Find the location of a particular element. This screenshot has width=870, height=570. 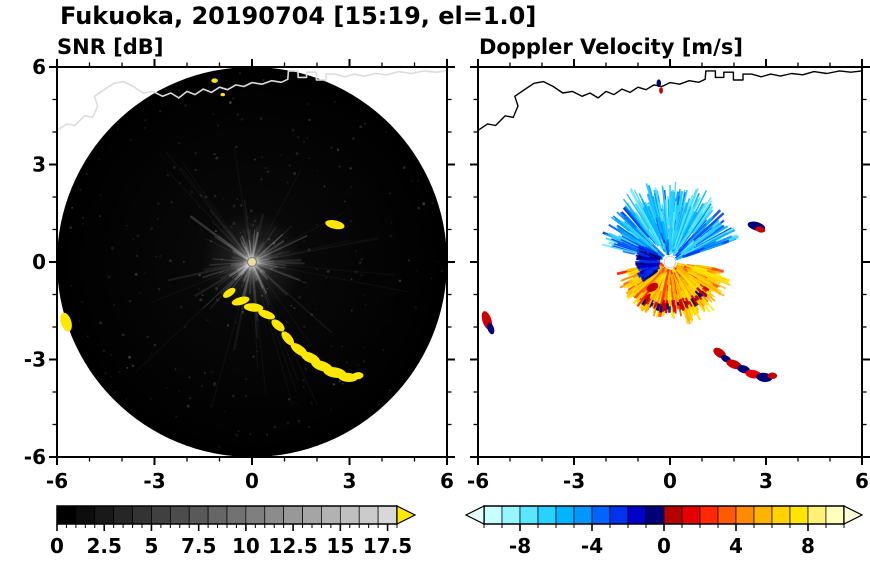

colorbar-arrow-left is located at coordinates (474, 515).